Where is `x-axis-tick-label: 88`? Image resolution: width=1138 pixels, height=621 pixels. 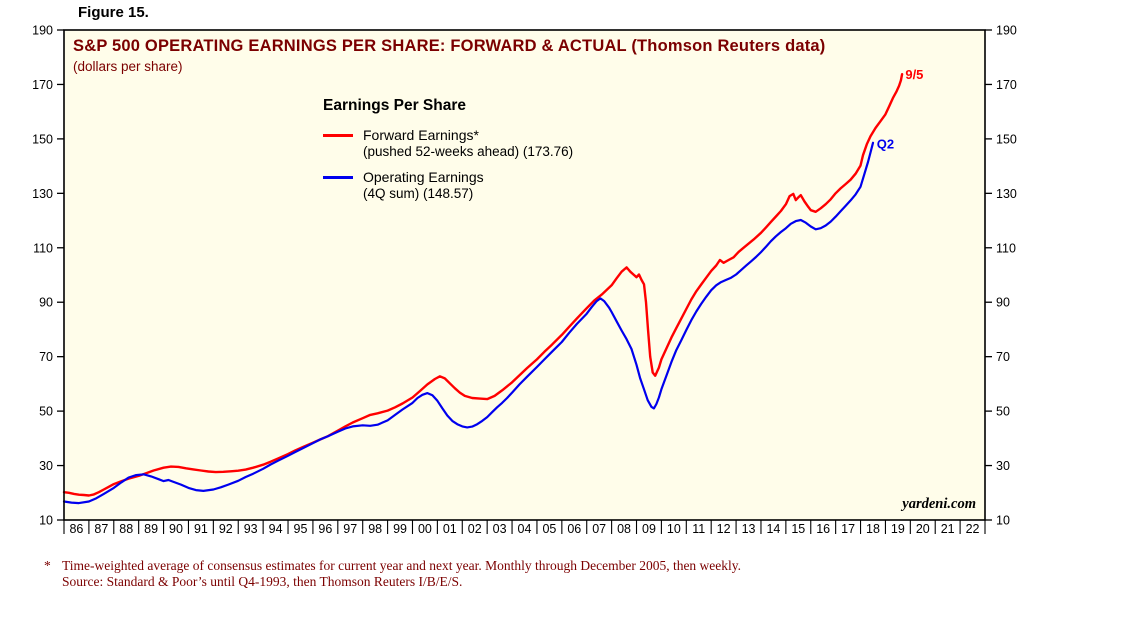 x-axis-tick-label: 88 is located at coordinates (126, 529).